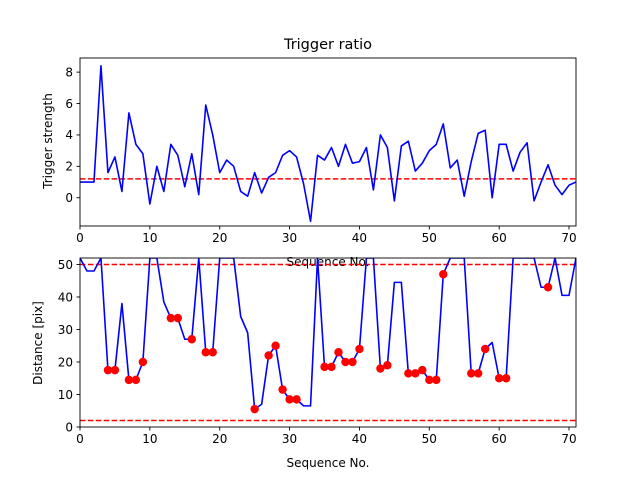 Image resolution: width=640 pixels, height=484 pixels. I want to click on bottom-x-tick-label: 30, so click(289, 439).